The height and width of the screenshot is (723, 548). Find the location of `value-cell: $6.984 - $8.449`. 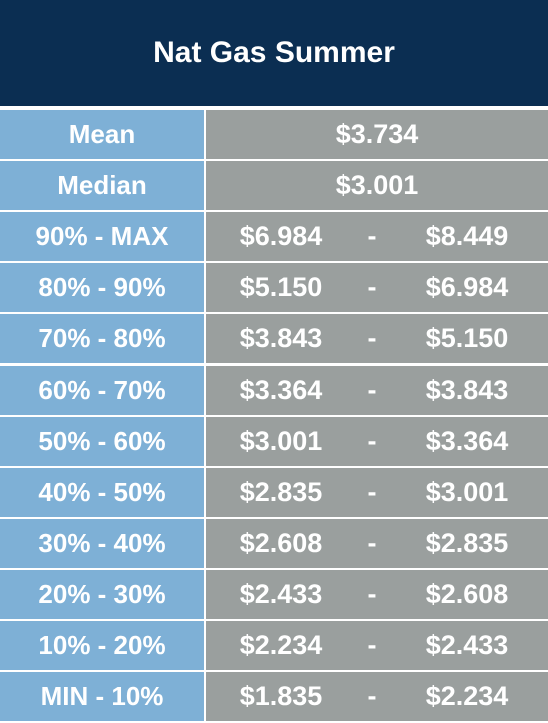

value-cell: $6.984 - $8.449 is located at coordinates (377, 237).